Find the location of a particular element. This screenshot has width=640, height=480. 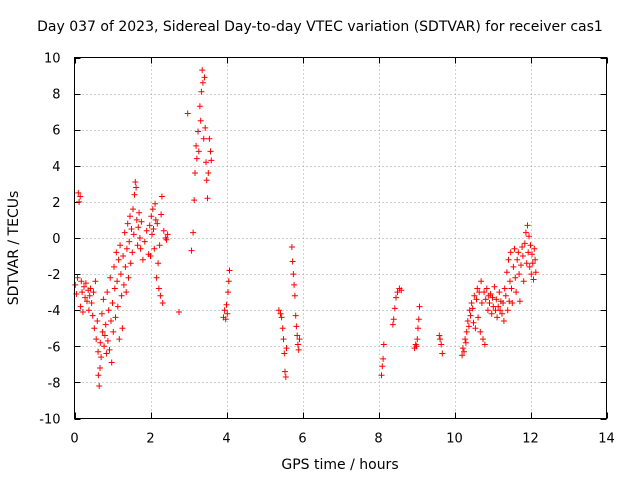

x-tick-label: 4 is located at coordinates (226, 439).